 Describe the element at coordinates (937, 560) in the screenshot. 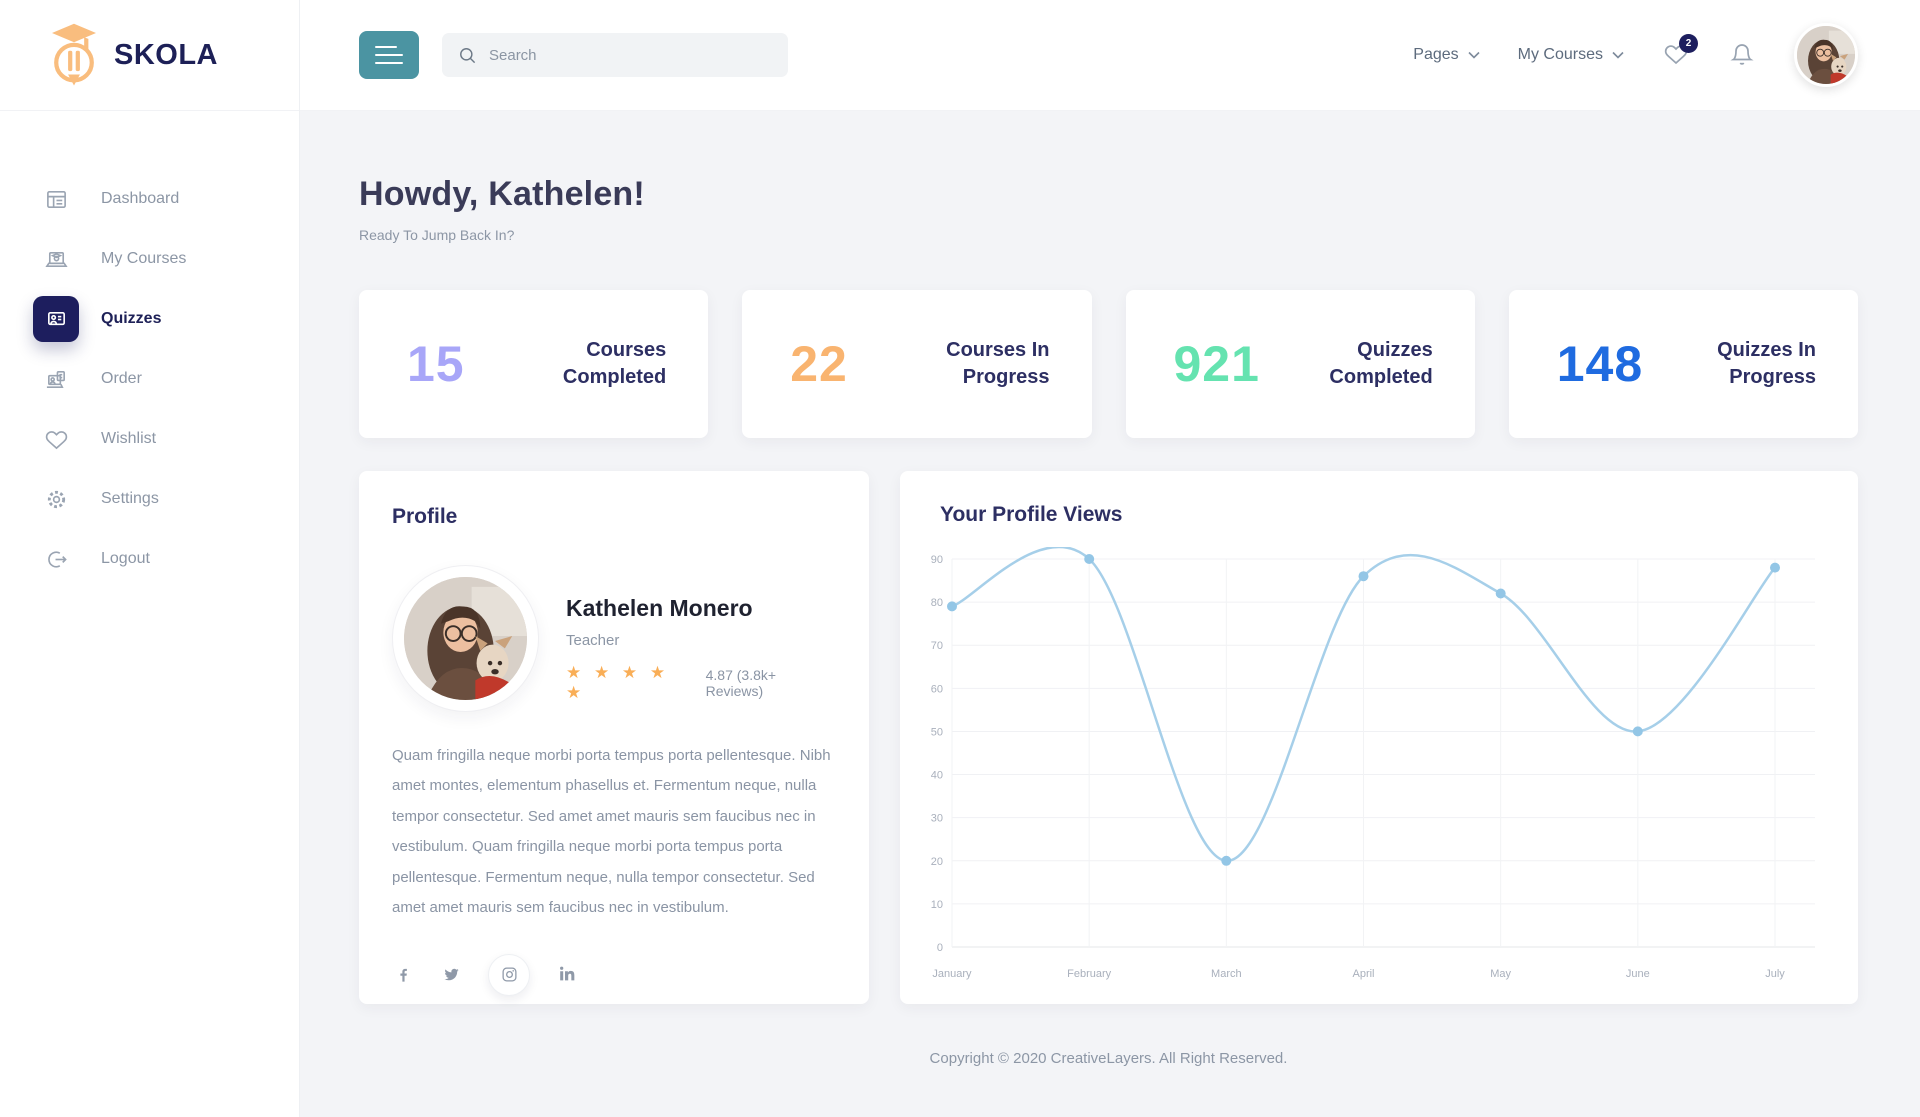

I see `svg-text: 90` at that location.